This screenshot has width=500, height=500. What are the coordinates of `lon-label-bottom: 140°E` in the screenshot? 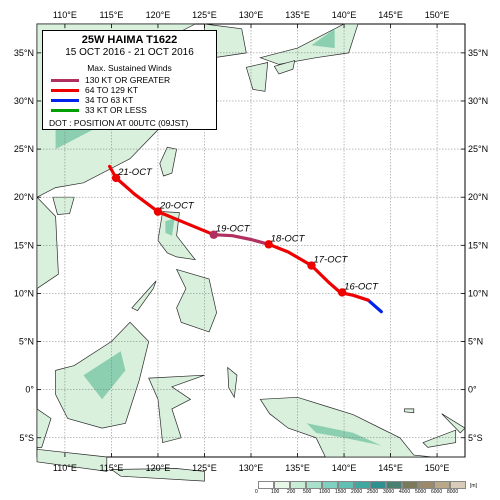 It's located at (344, 468).